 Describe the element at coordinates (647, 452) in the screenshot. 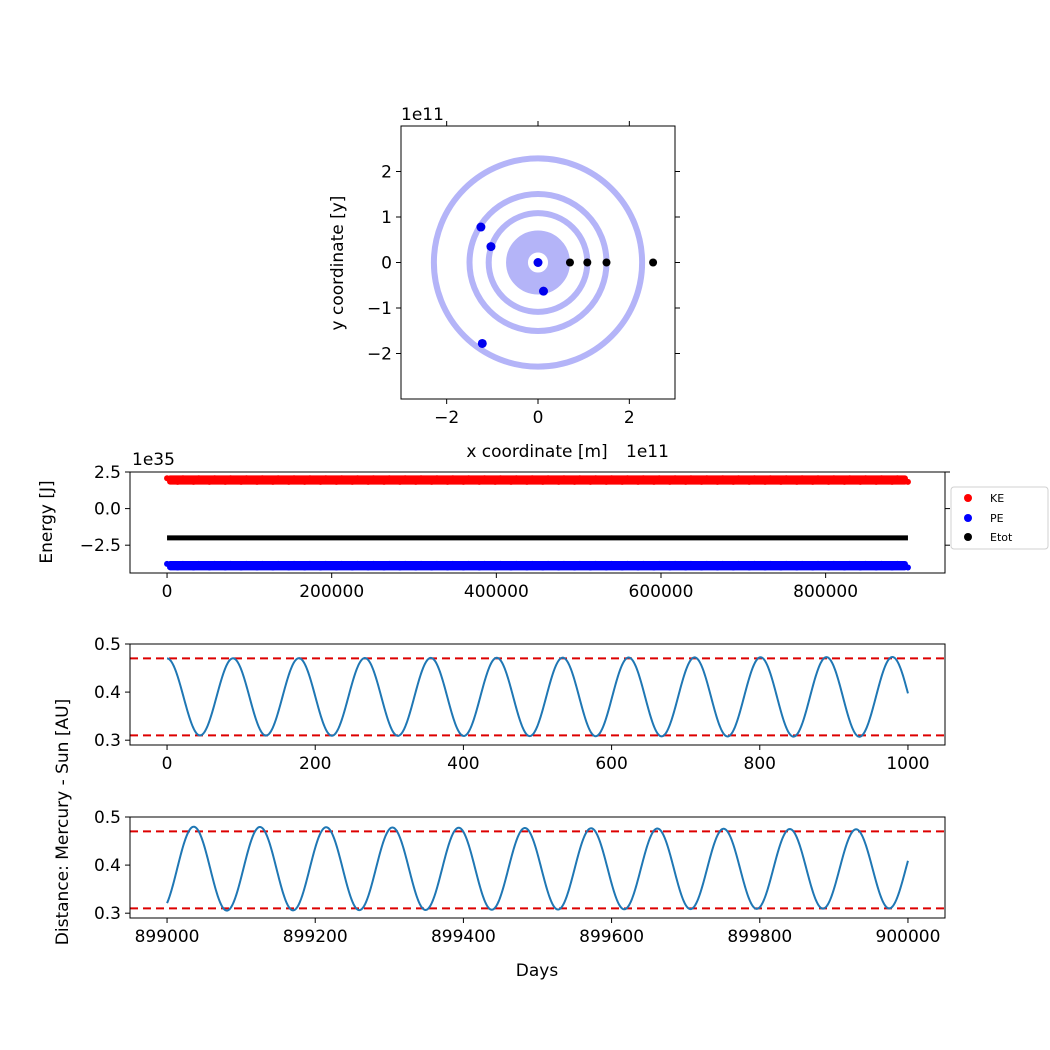

I see `orbit-x-offset-label: 1e11` at that location.